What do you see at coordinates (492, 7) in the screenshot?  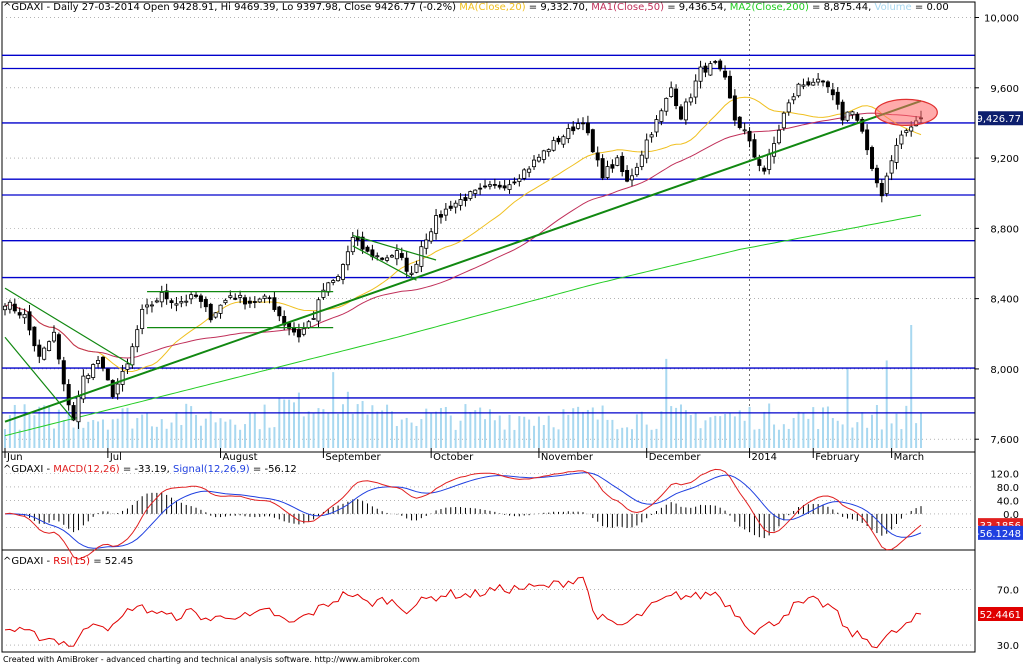 I see `ma20-legend-label: MA(Close,20)` at bounding box center [492, 7].